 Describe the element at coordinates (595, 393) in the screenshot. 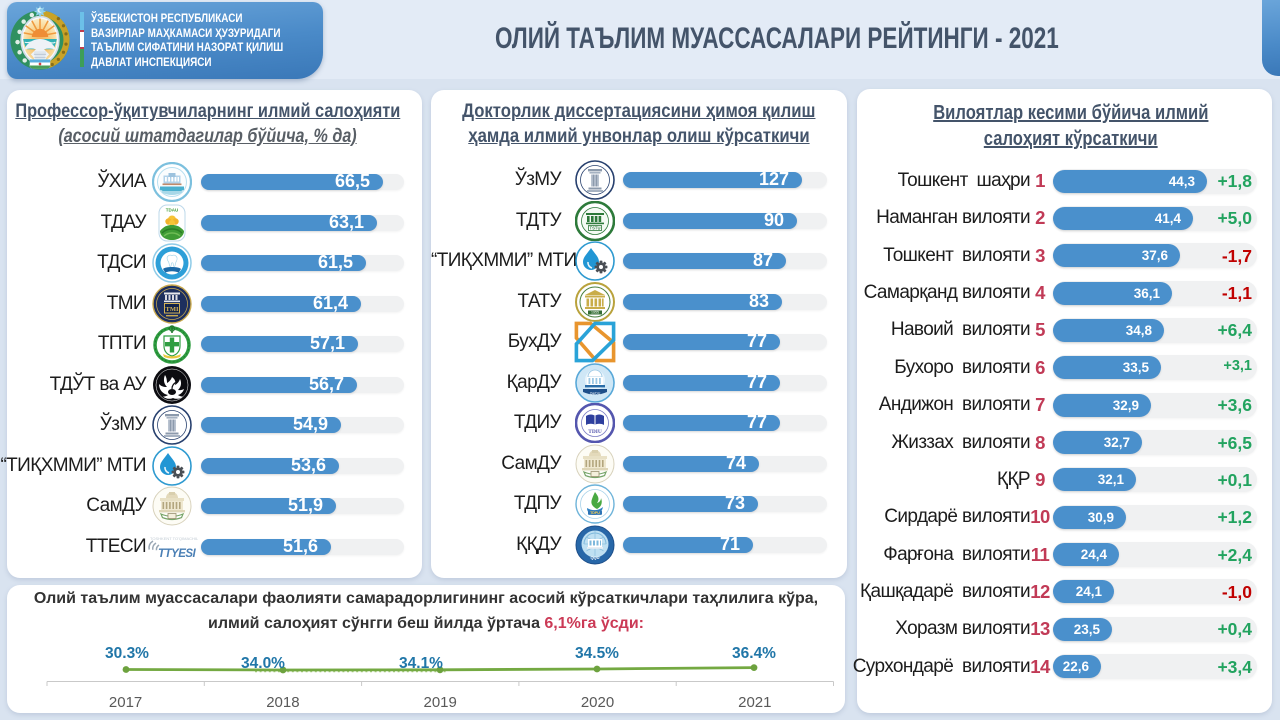

I see `svg-text: QarDU` at that location.